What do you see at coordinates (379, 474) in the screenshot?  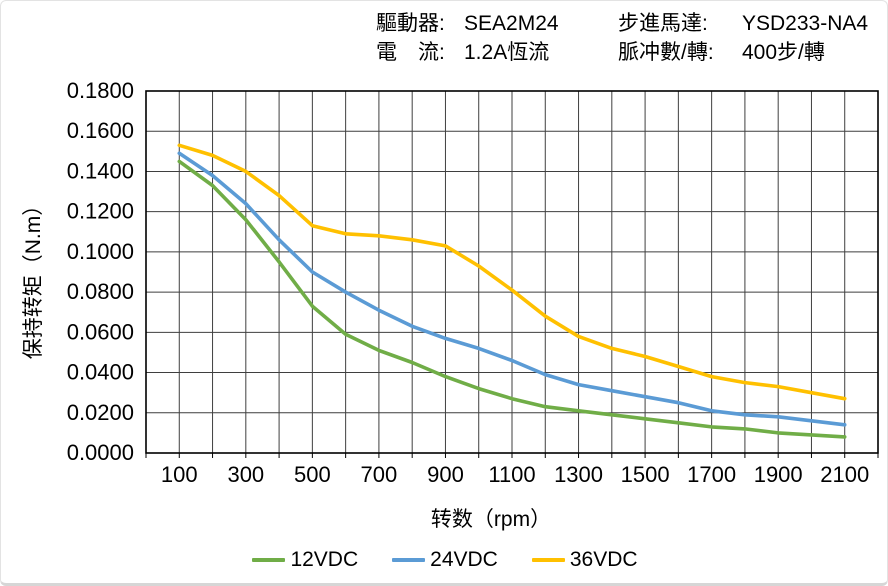 I see `x-tick-label: 700` at bounding box center [379, 474].